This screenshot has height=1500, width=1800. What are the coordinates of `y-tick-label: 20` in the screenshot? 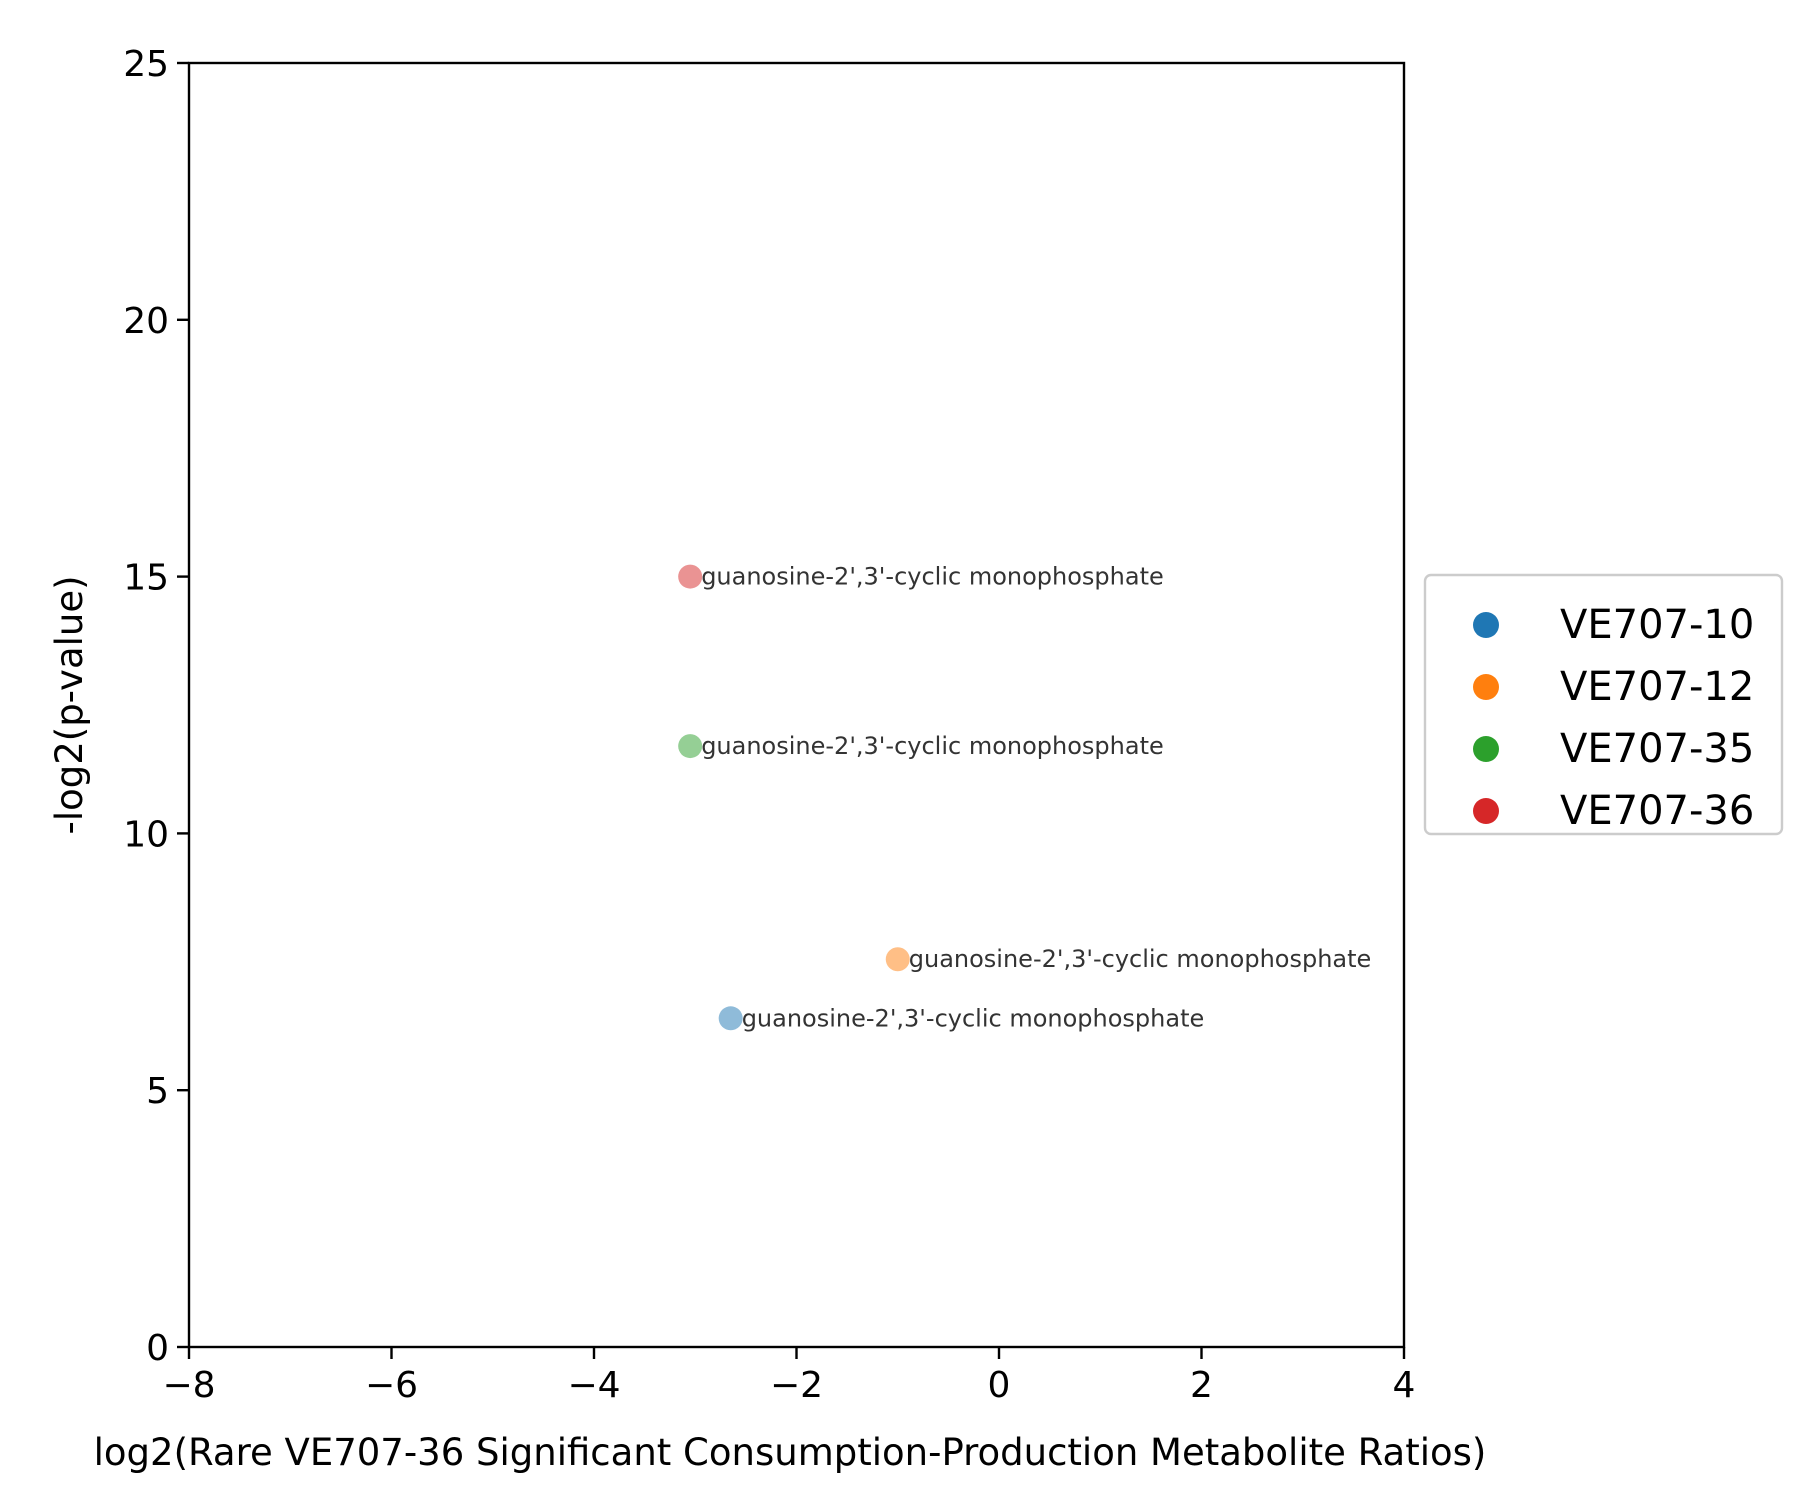 It's located at (146, 321).